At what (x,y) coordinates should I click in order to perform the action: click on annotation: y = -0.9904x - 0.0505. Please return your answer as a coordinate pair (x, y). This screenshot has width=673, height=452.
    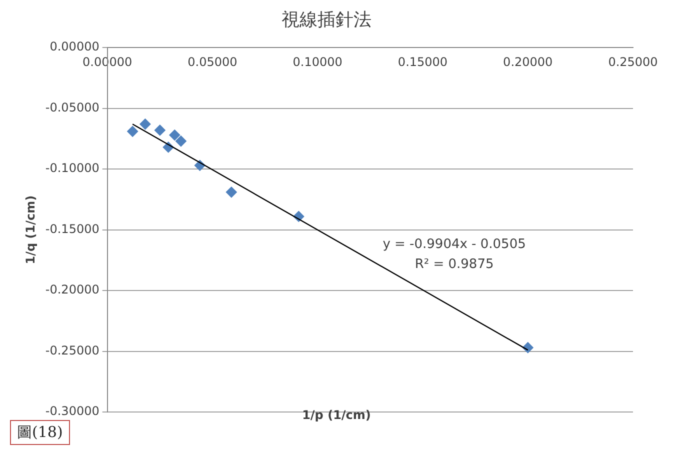
    Looking at the image, I should click on (454, 244).